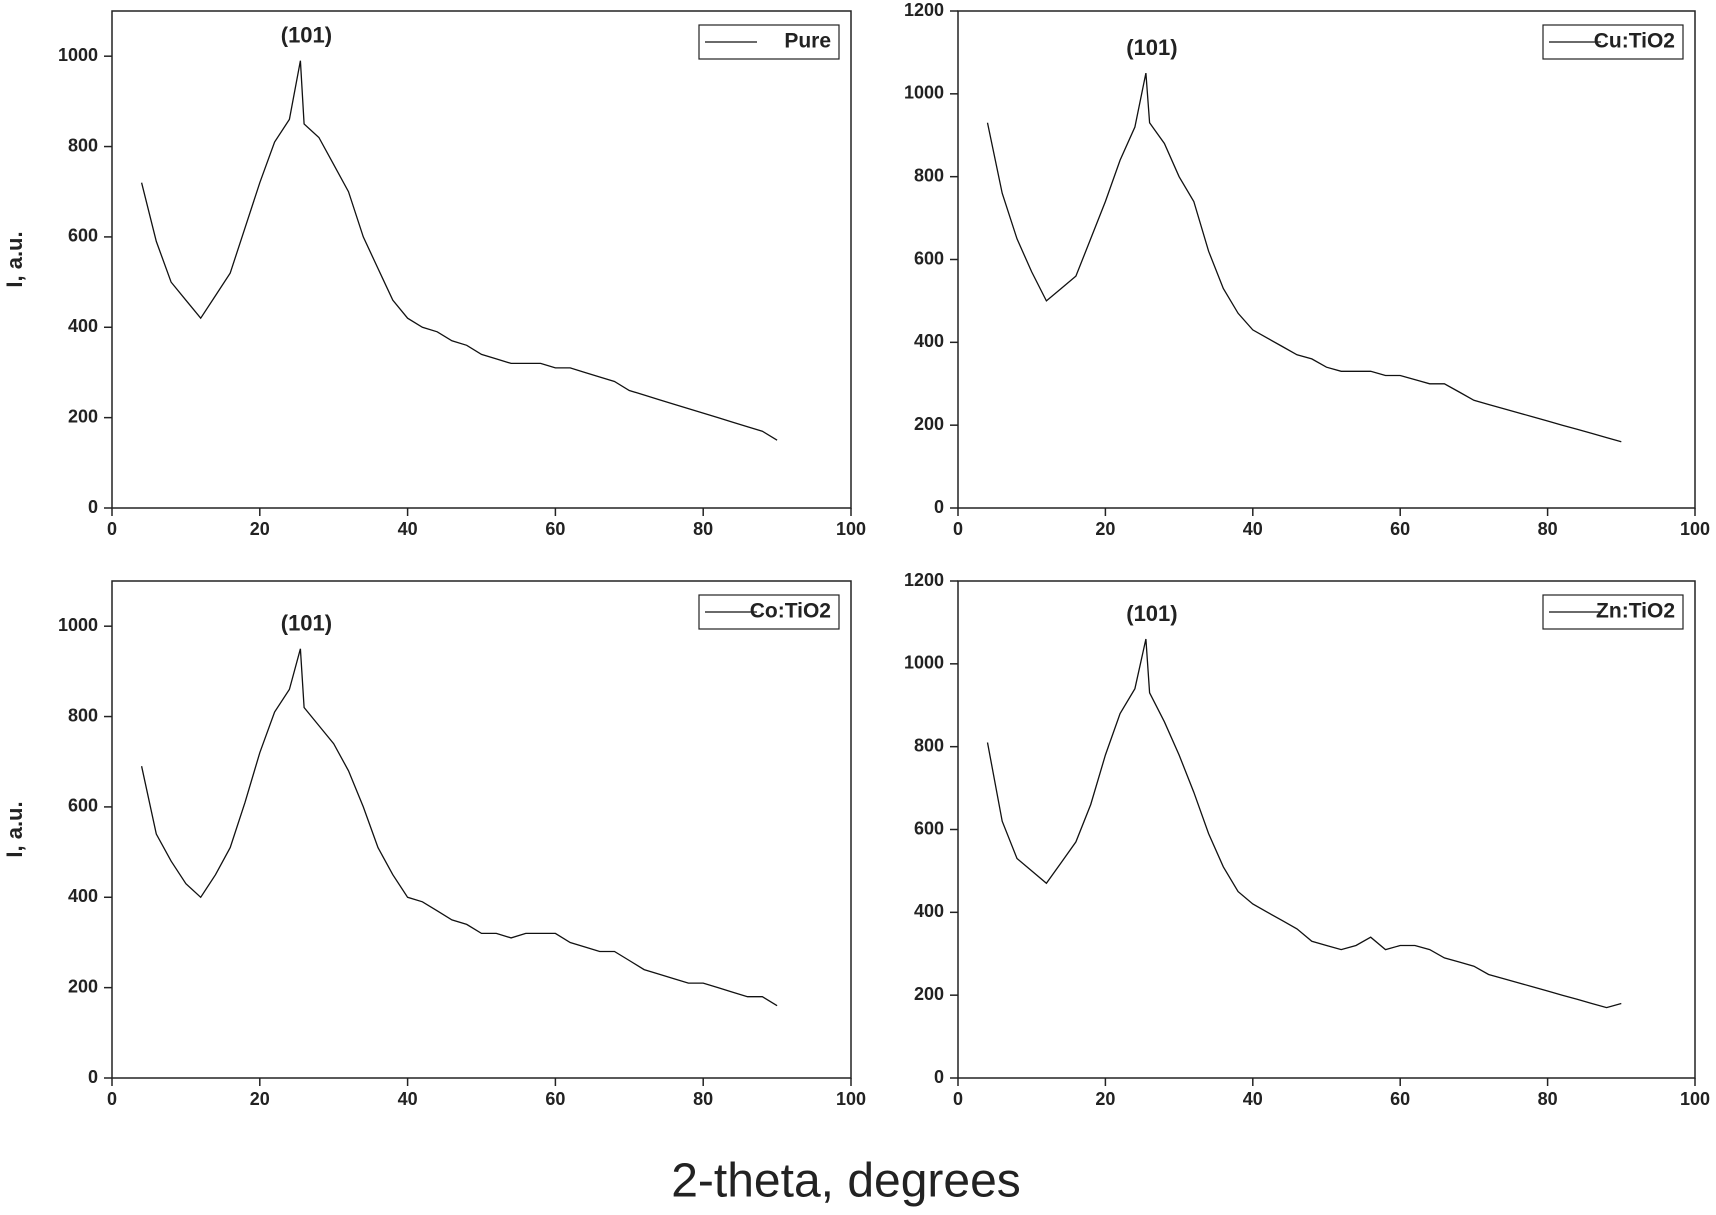 The height and width of the screenshot is (1215, 1716). I want to click on legend: Cu:TiO2, so click(1613, 42).